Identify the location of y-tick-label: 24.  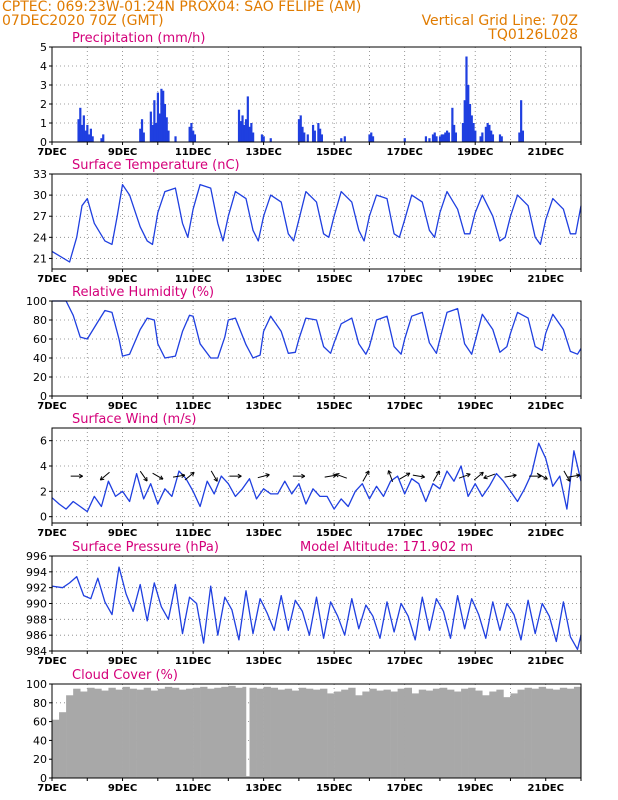
(40, 237).